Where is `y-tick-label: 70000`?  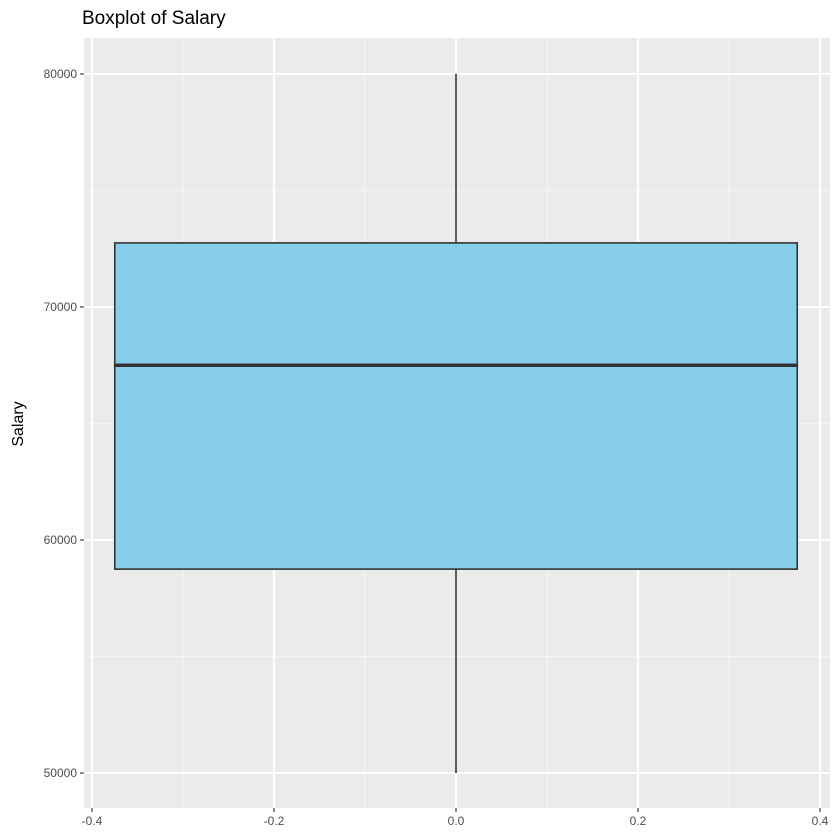 y-tick-label: 70000 is located at coordinates (61, 307).